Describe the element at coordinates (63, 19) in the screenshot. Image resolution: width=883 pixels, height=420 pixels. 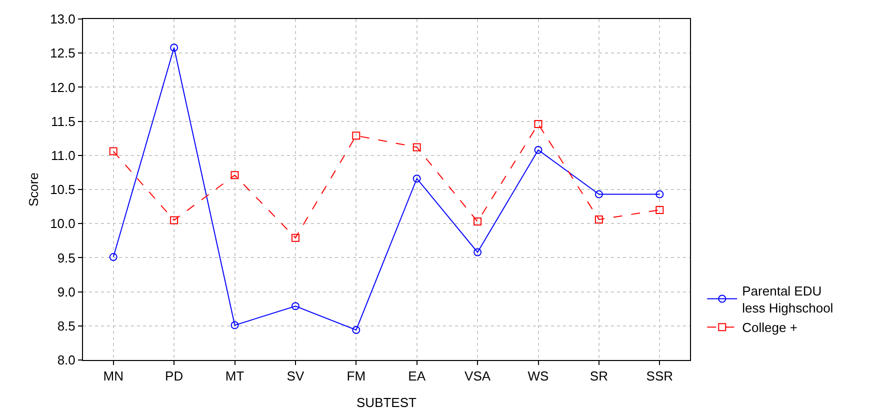
I see `y-tick-label: 13.0` at that location.